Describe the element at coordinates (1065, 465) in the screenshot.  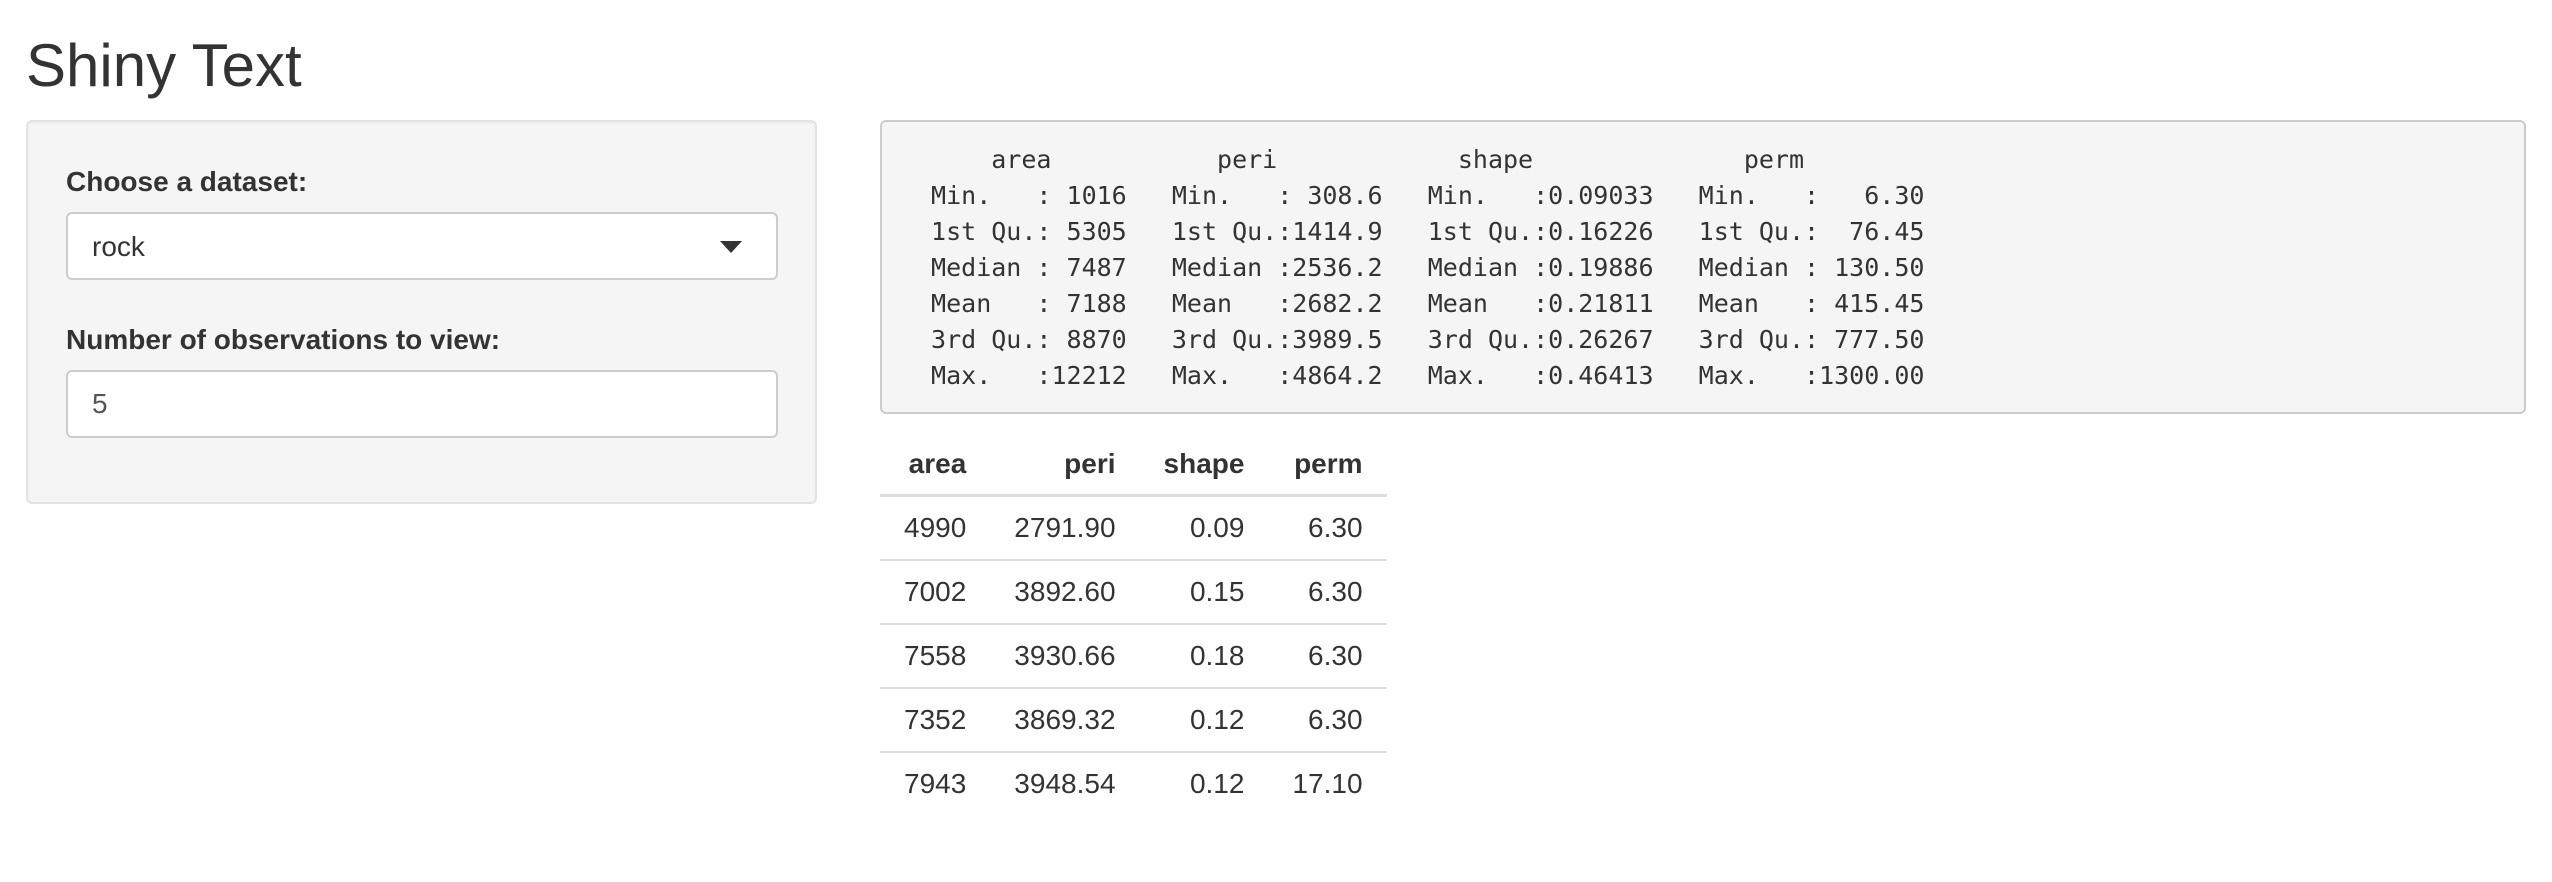
I see `column-header-peri: peri` at that location.